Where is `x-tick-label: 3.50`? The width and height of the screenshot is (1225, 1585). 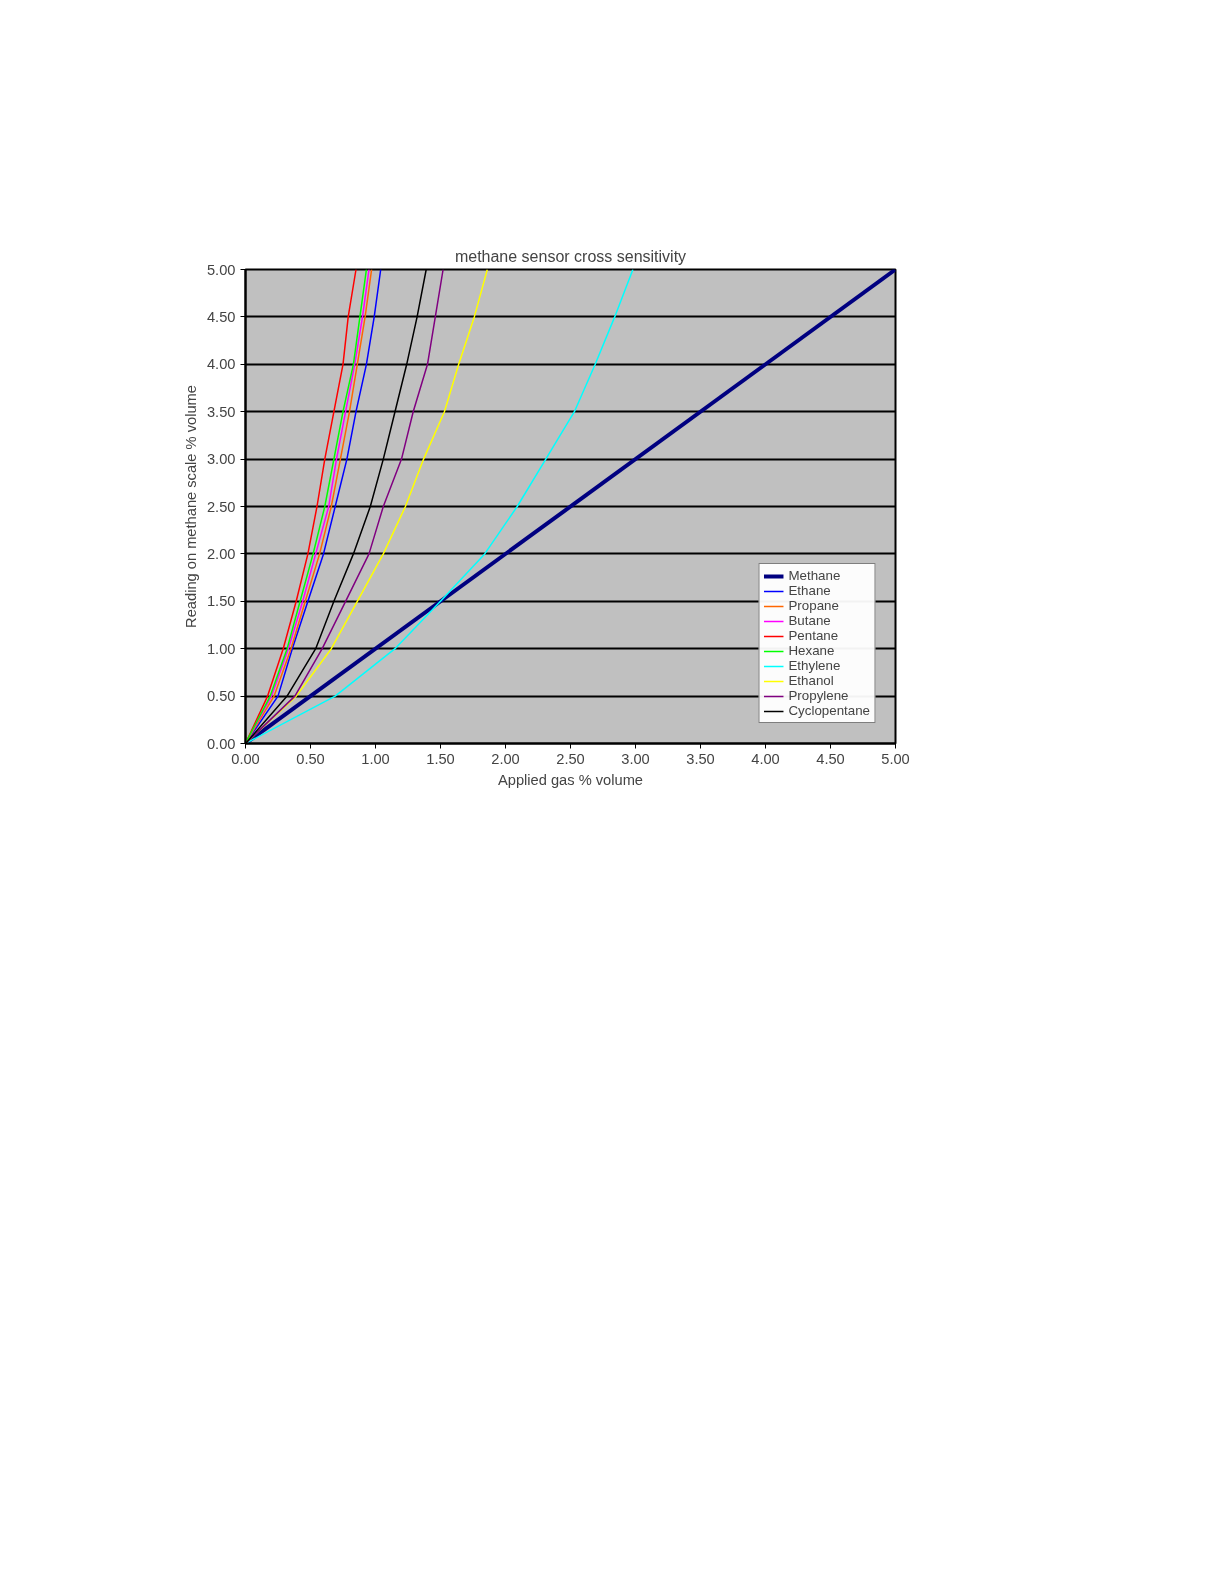 x-tick-label: 3.50 is located at coordinates (700, 758).